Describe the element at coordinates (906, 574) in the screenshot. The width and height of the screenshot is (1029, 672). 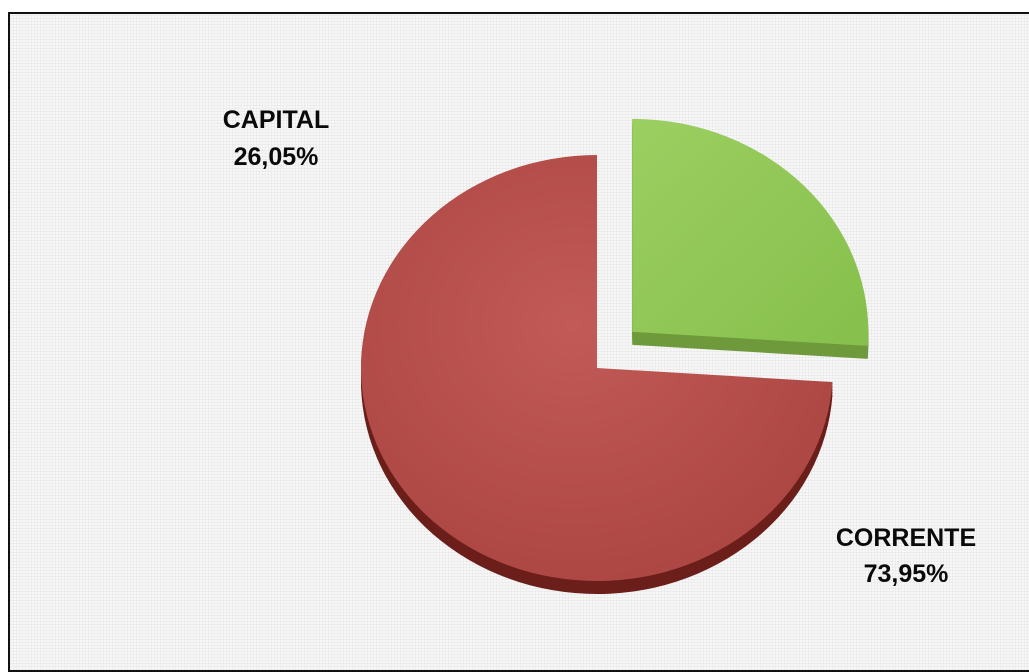
I see `label-corrente-value: 73,95%` at that location.